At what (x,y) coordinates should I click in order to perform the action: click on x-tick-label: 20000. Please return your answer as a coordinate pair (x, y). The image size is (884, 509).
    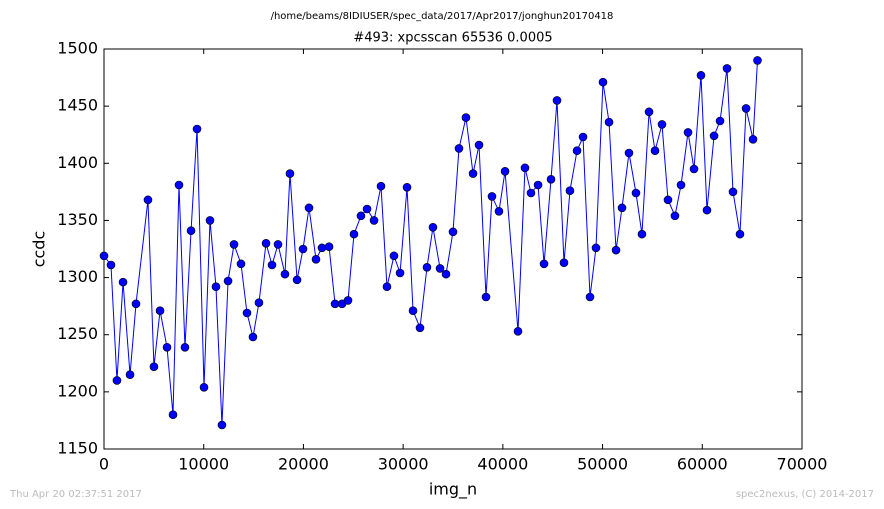
    Looking at the image, I should click on (303, 464).